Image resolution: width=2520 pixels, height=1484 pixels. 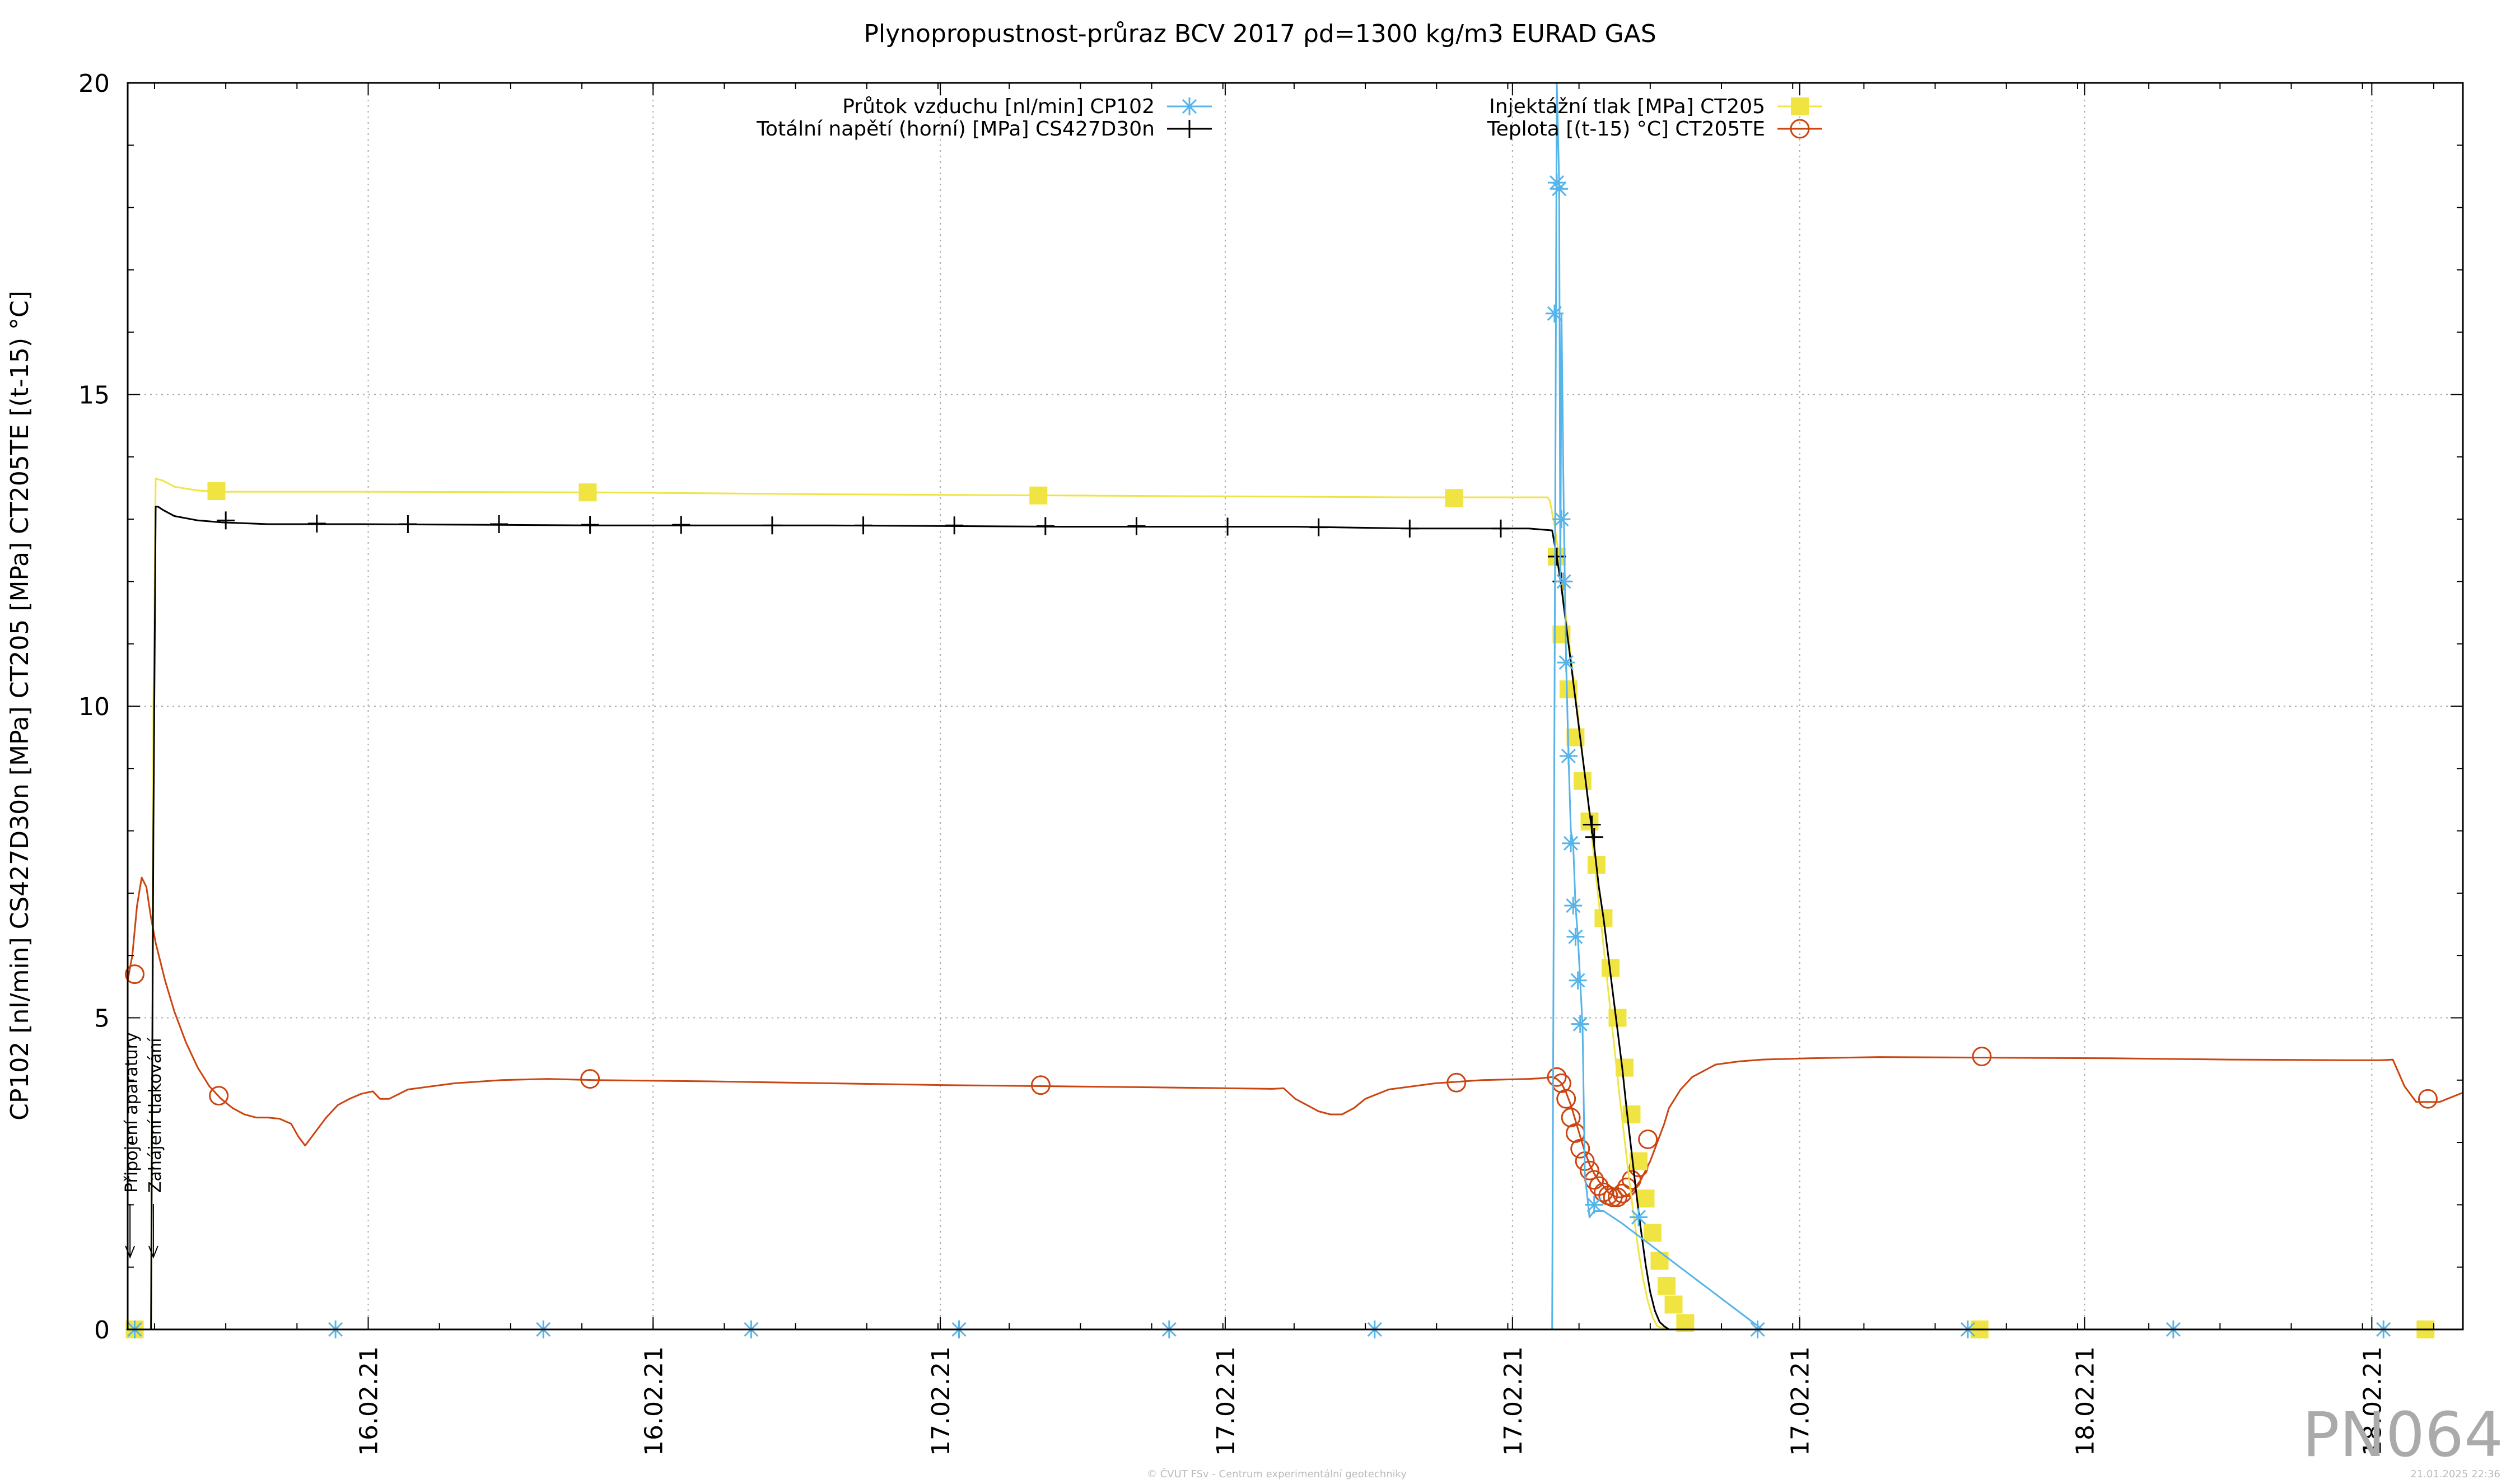 I want to click on y-tick-label: 15, so click(x=94, y=396).